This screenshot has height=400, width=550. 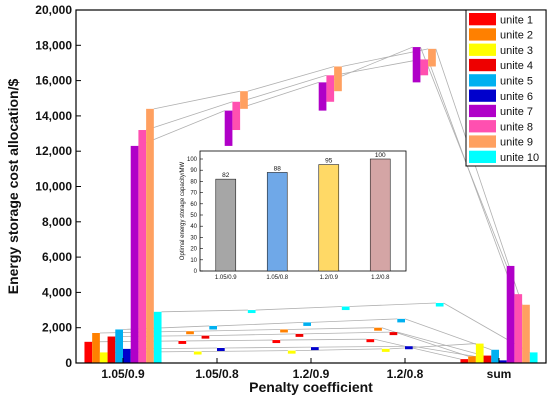 What do you see at coordinates (53, 187) in the screenshot?
I see `y-tick-label: 10,000` at bounding box center [53, 187].